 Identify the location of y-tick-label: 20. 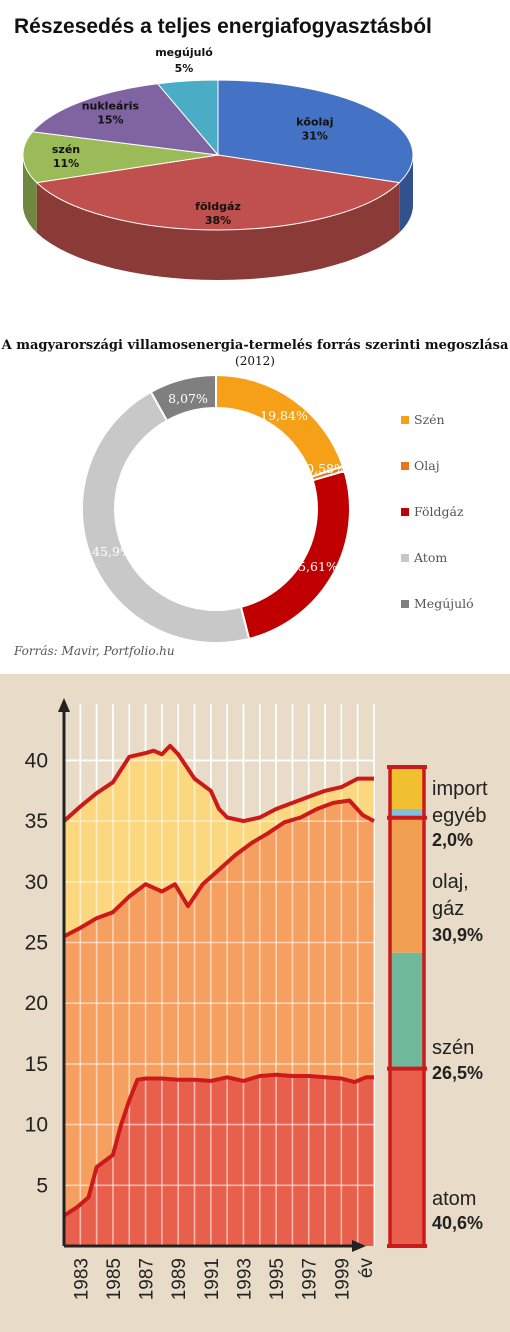
(36, 1003).